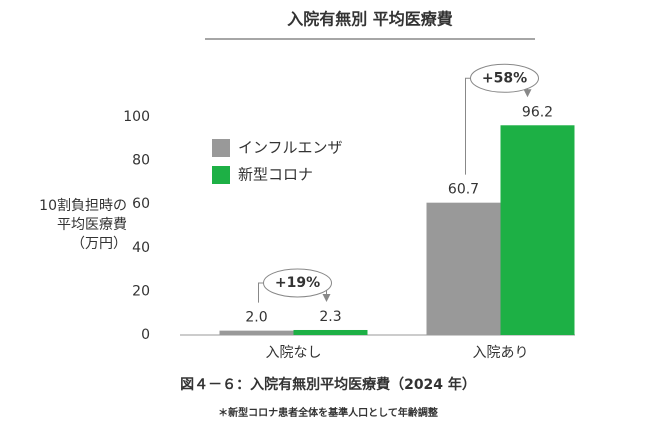  What do you see at coordinates (141, 161) in the screenshot?
I see `y-tick-label: 80` at bounding box center [141, 161].